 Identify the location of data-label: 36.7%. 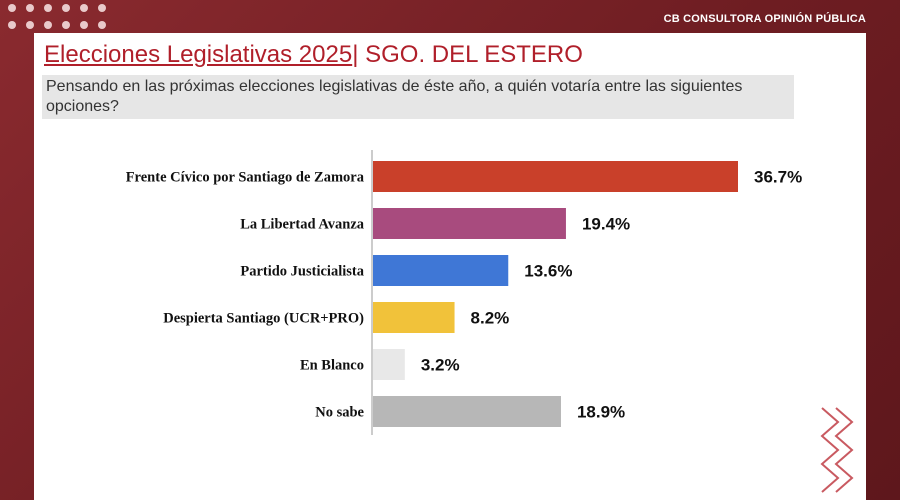
(778, 177).